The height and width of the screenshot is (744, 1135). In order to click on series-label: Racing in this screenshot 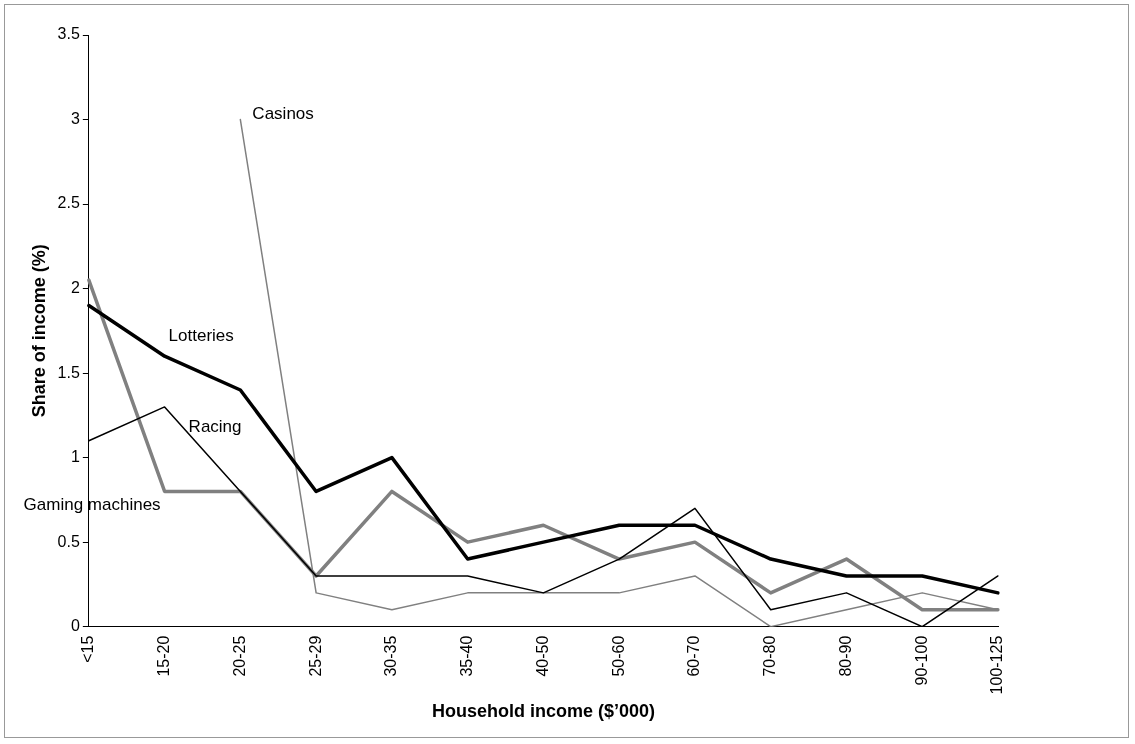, I will do `click(215, 426)`.